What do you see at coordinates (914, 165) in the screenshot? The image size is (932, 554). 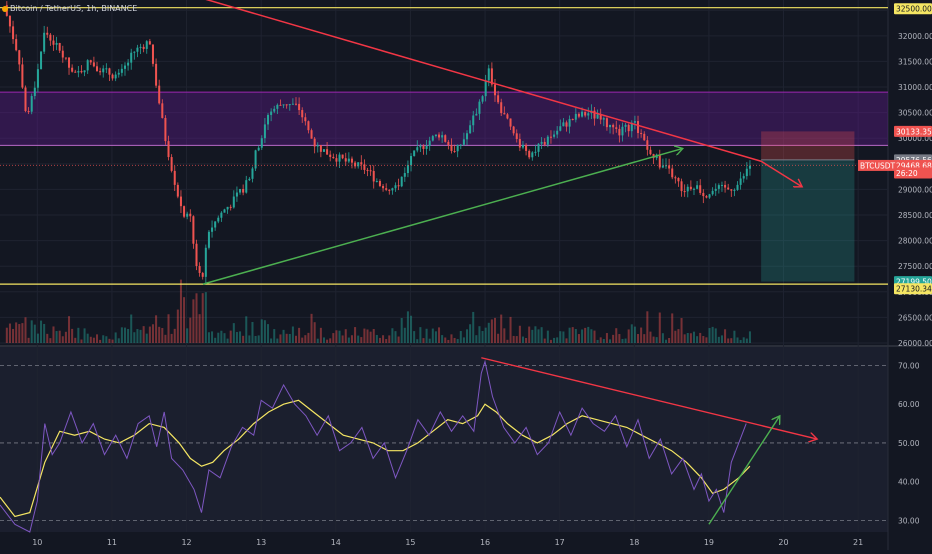 I see `price-label: 29468.68` at bounding box center [914, 165].